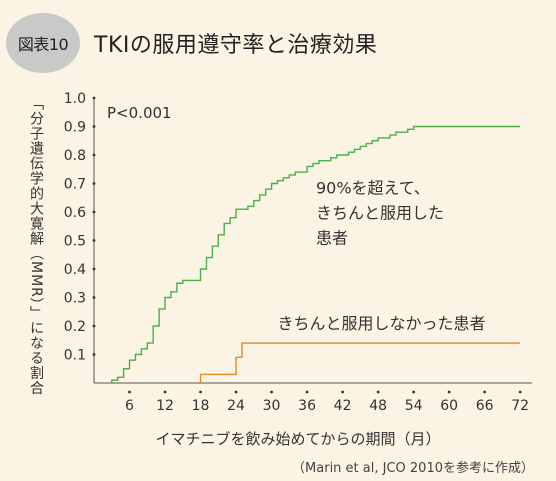  What do you see at coordinates (75, 99) in the screenshot?
I see `y-tick-label: 1.0` at bounding box center [75, 99].